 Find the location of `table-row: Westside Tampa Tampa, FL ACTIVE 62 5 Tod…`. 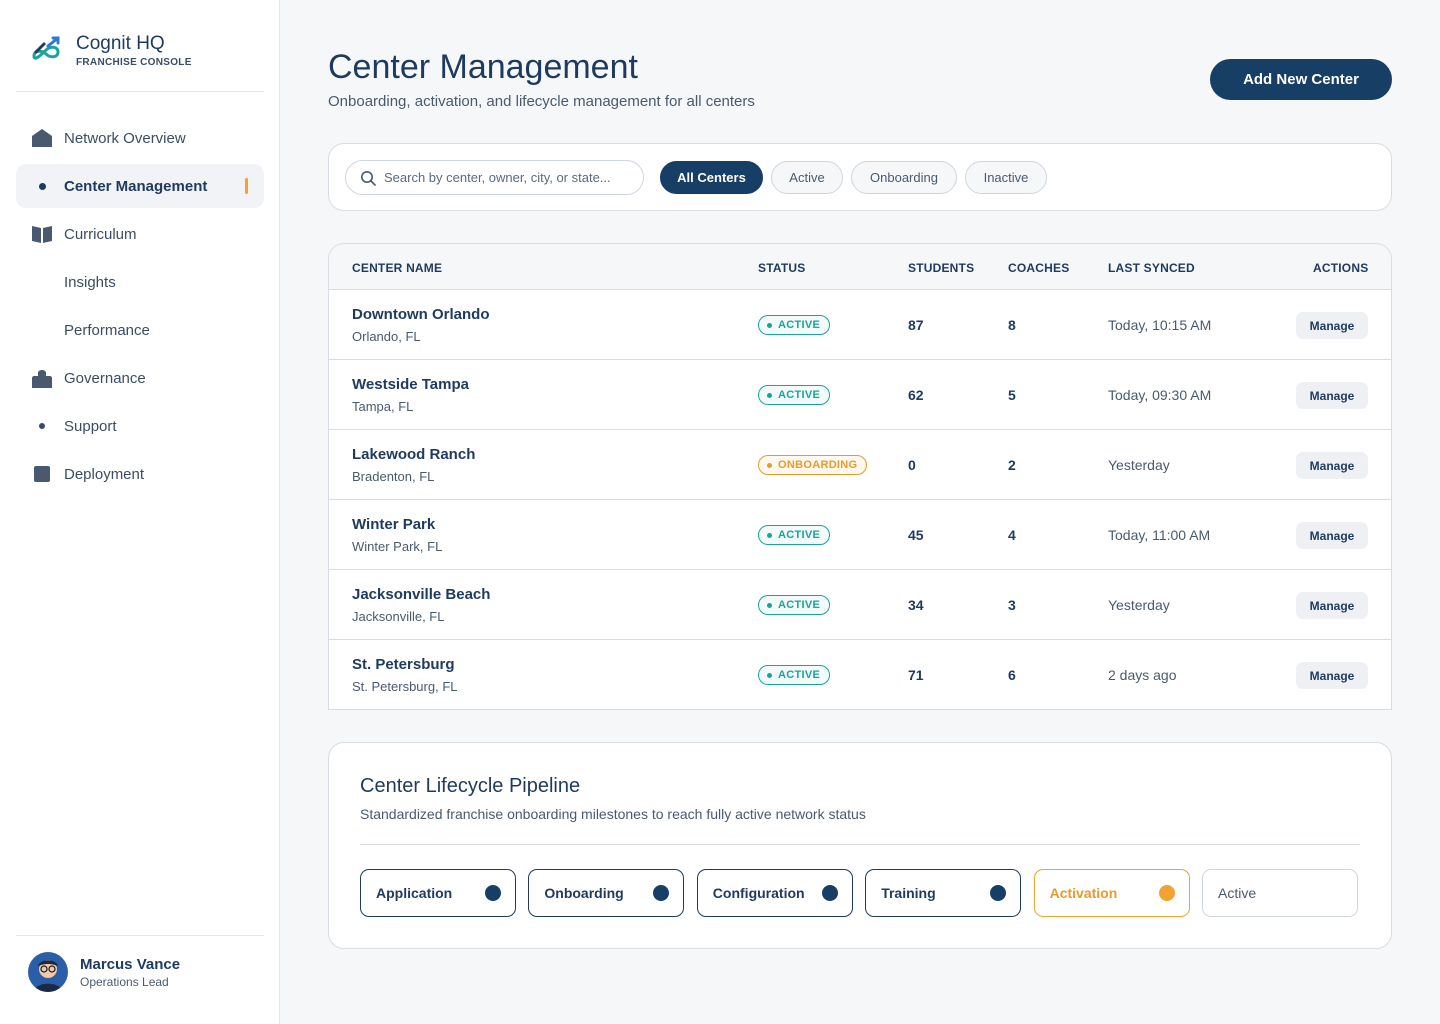

table-row: Westside Tampa Tampa, FL ACTIVE 62 5 Tod… is located at coordinates (860, 395).